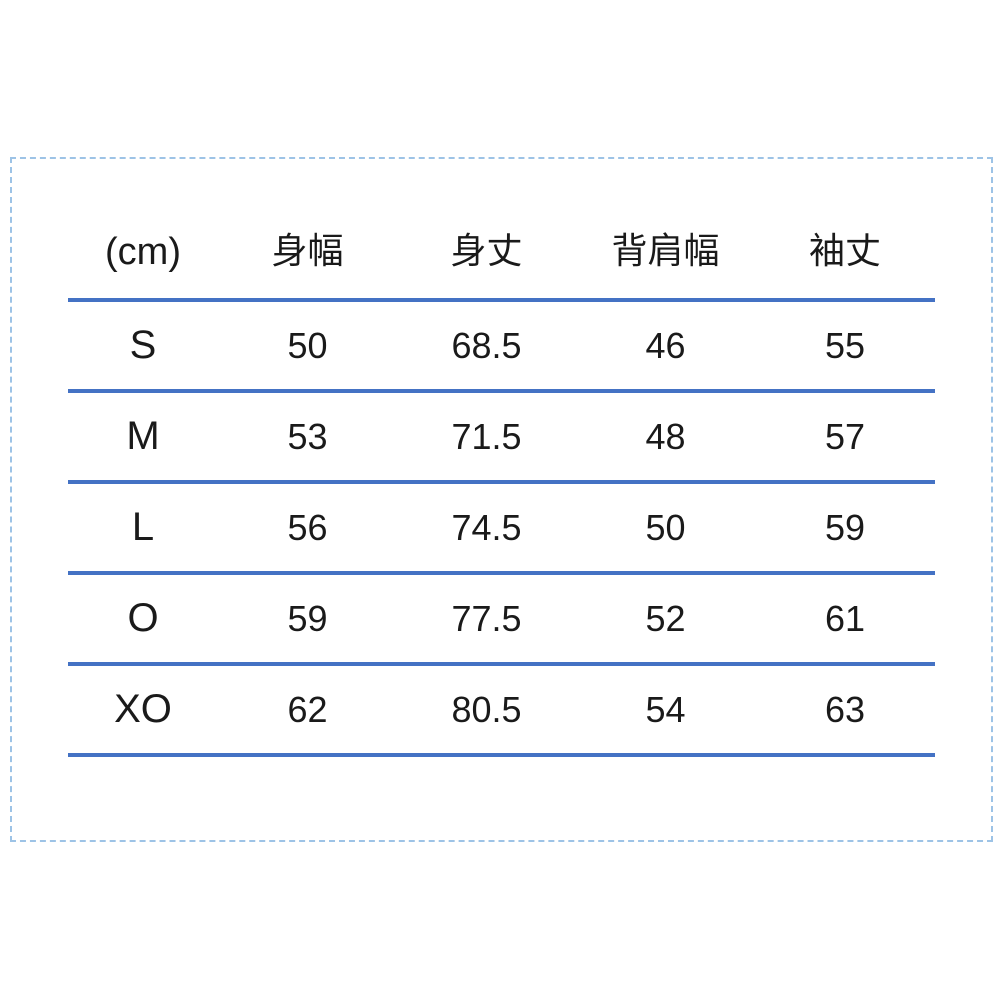 The image size is (1000, 1000). Describe the element at coordinates (665, 528) in the screenshot. I see `cell-l-shoulder-width: 50` at that location.